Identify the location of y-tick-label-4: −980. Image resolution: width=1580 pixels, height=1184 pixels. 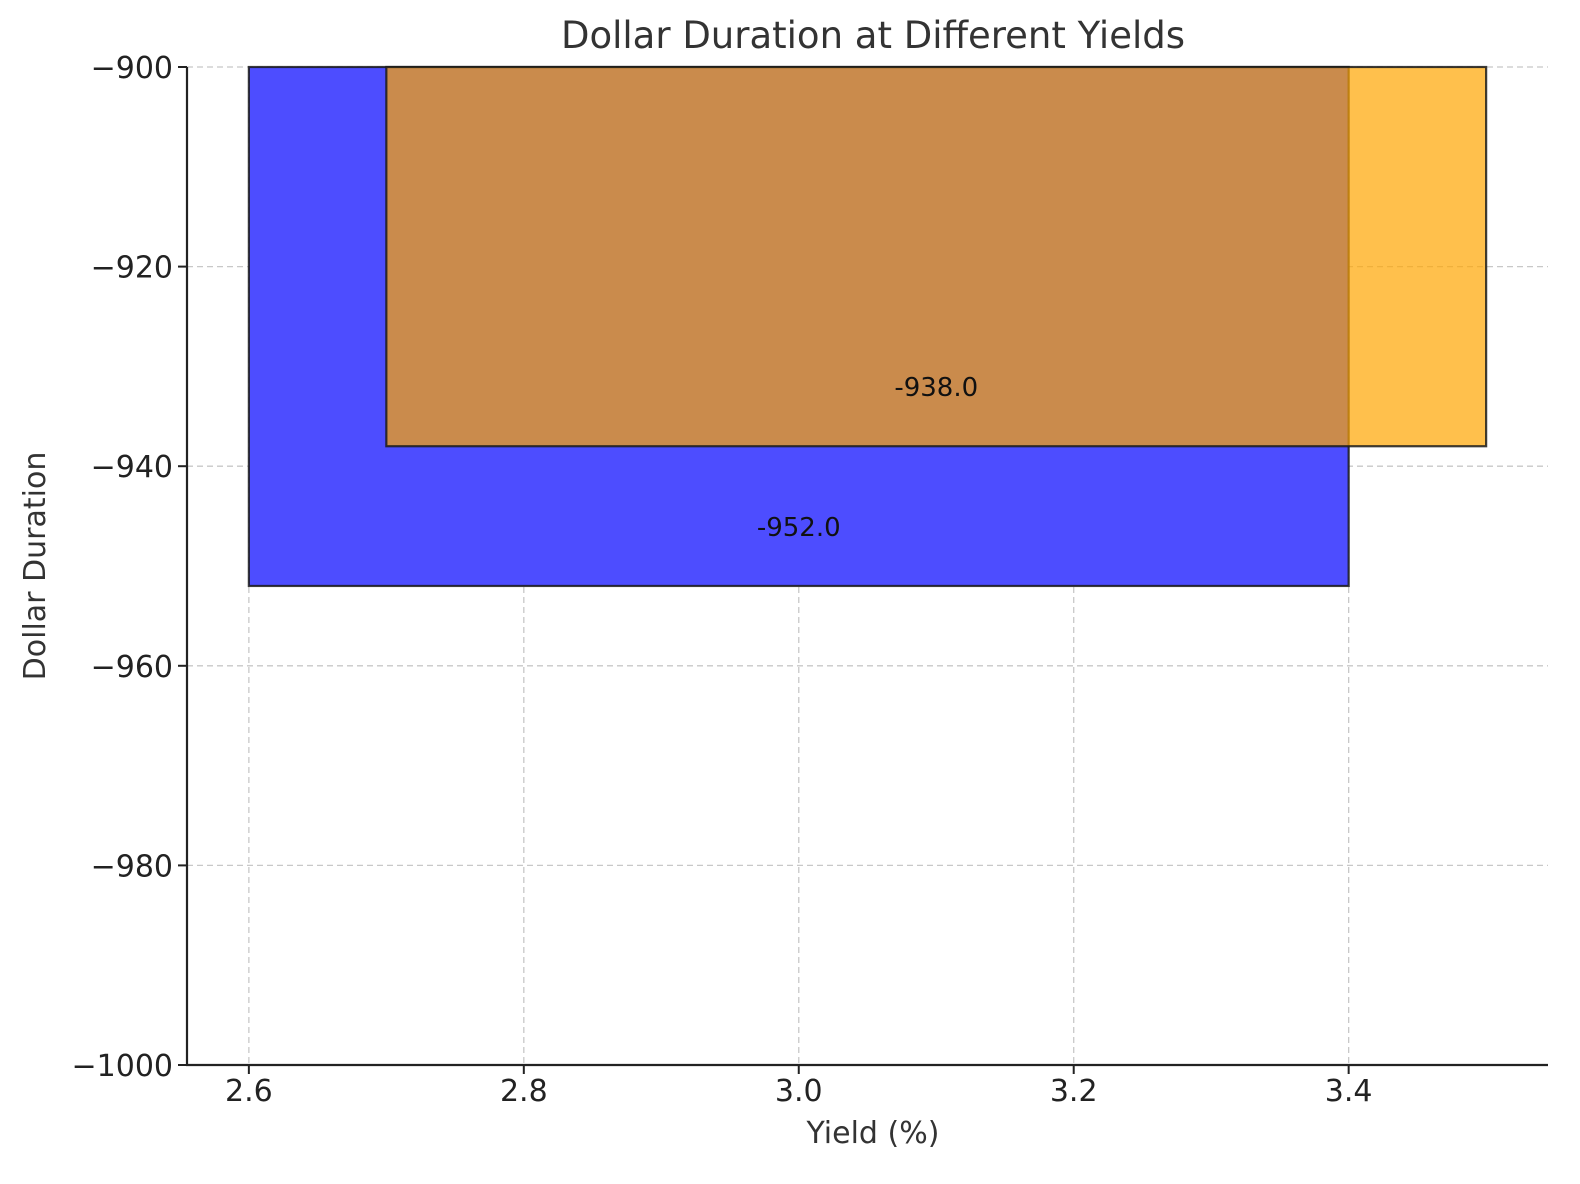
(132, 866).